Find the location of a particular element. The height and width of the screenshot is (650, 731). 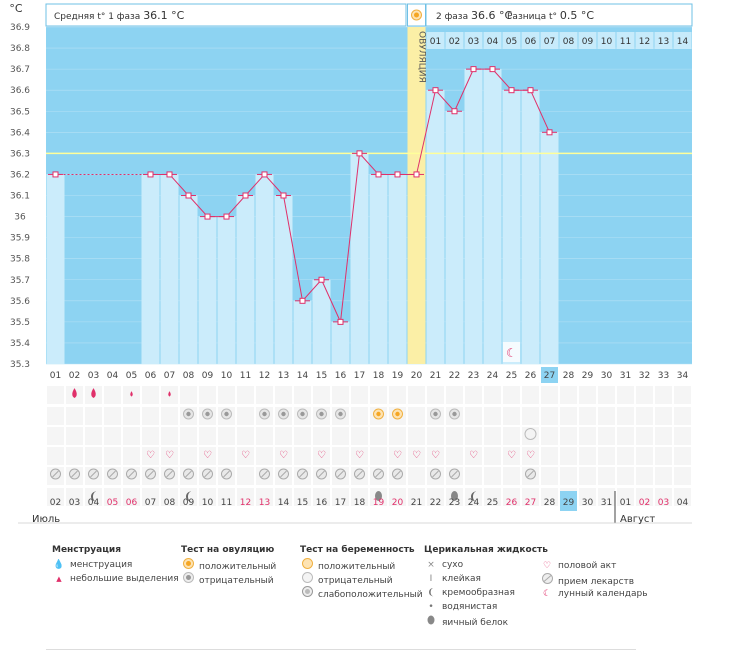

phase2-day-number: 10 is located at coordinates (607, 42).